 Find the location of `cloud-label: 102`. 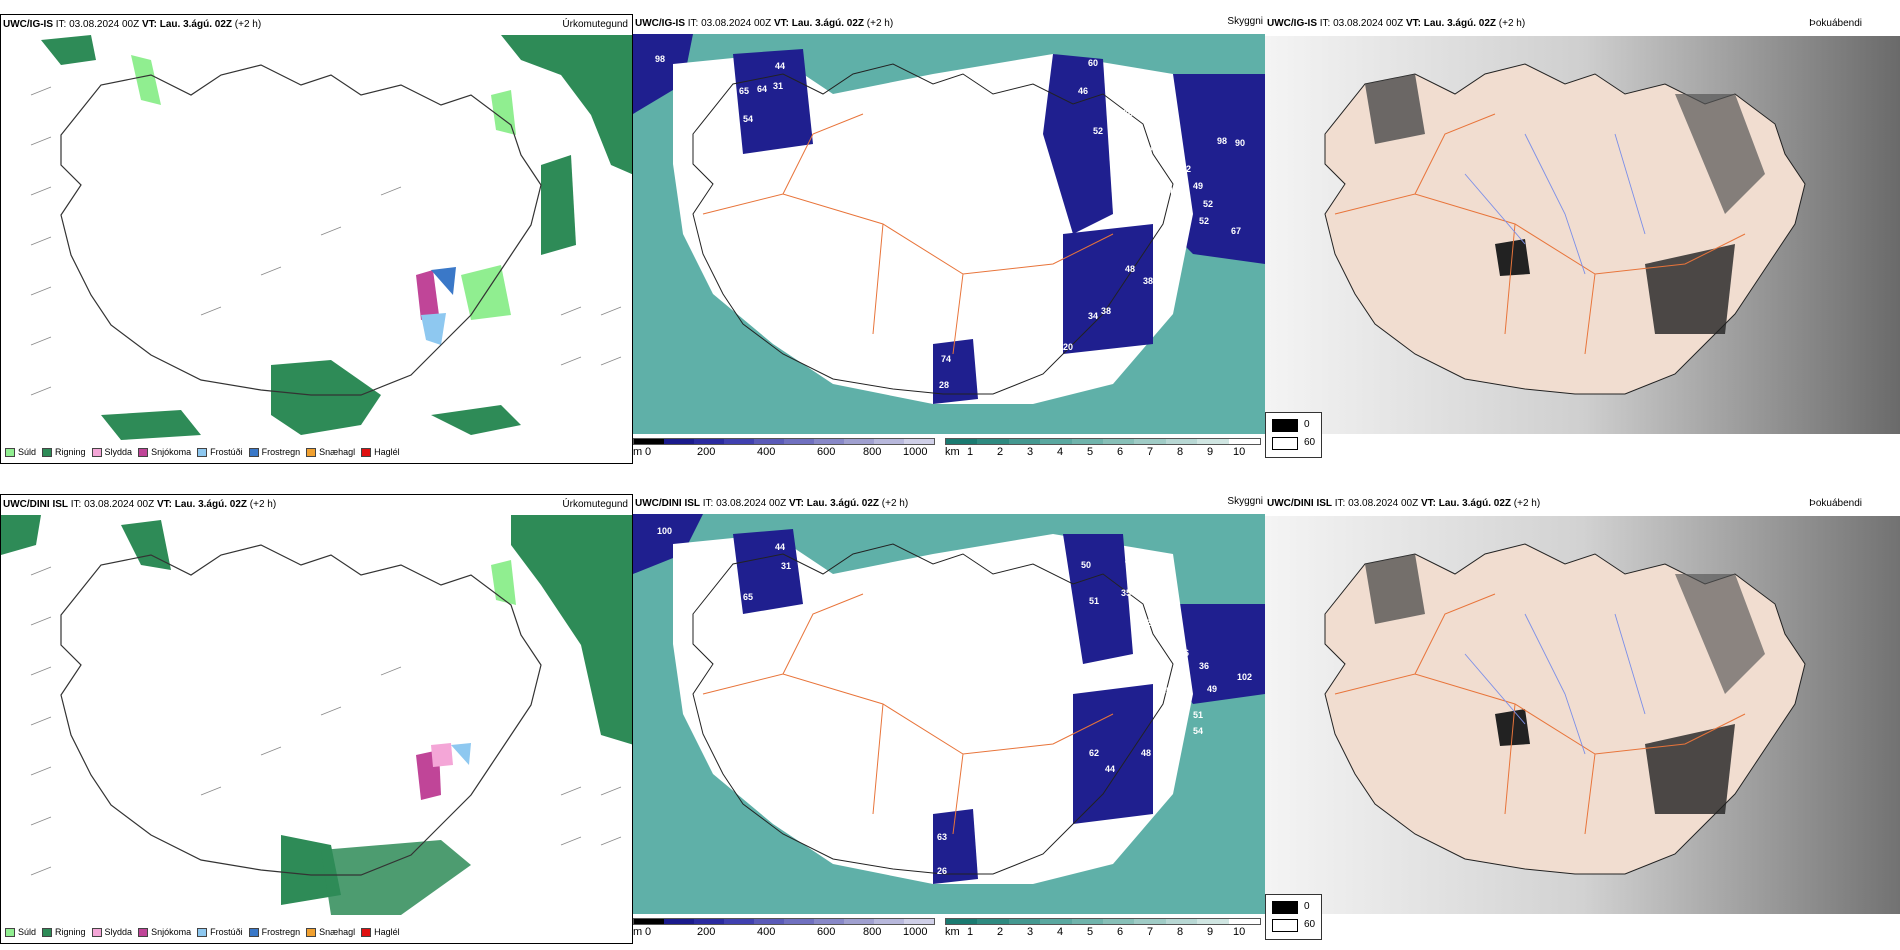

cloud-label: 102 is located at coordinates (1244, 677).